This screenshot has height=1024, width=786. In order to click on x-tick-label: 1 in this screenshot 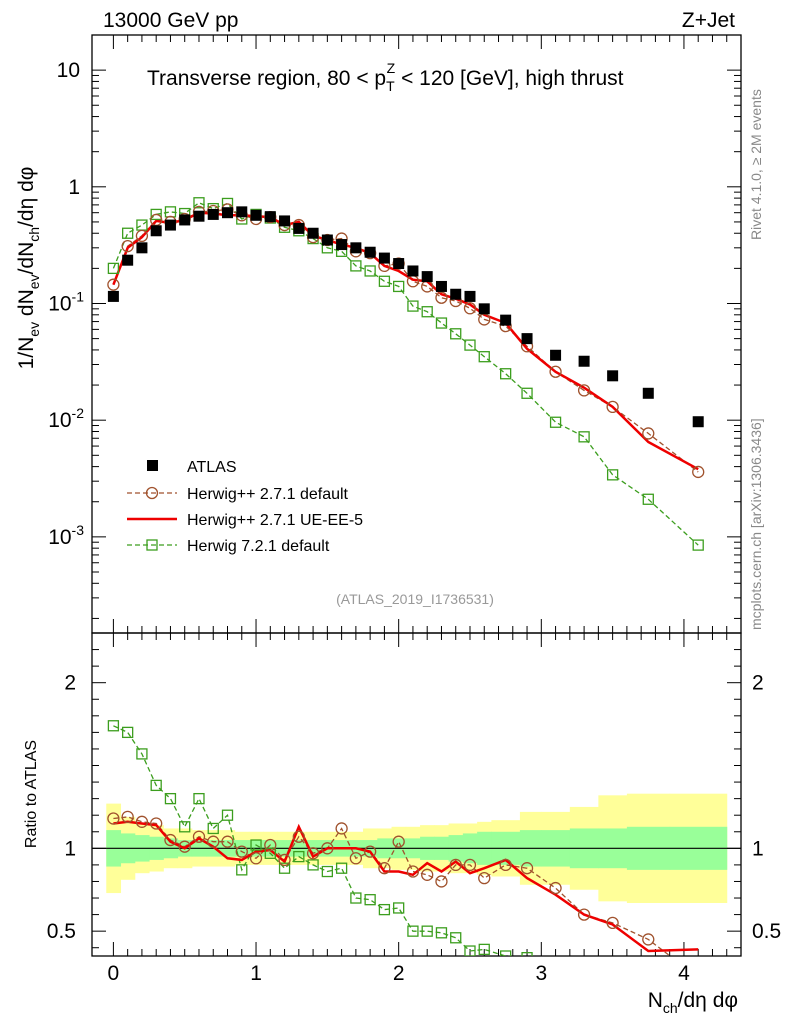, I will do `click(256, 973)`.